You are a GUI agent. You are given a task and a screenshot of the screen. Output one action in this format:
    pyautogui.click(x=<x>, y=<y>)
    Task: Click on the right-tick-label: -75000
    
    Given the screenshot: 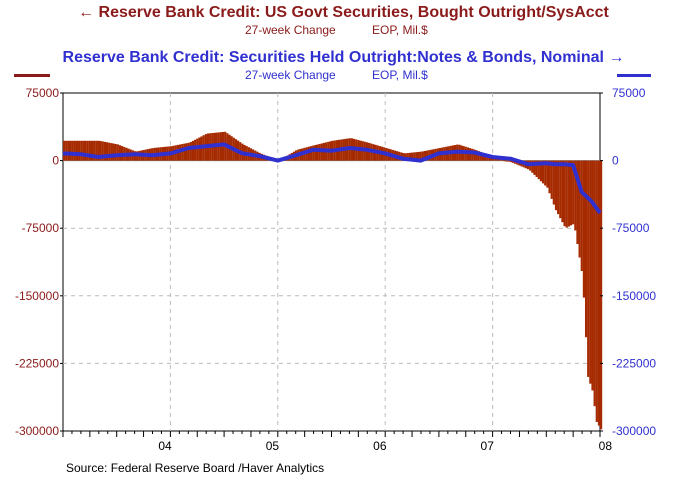 What is the action you would take?
    pyautogui.click(x=631, y=228)
    